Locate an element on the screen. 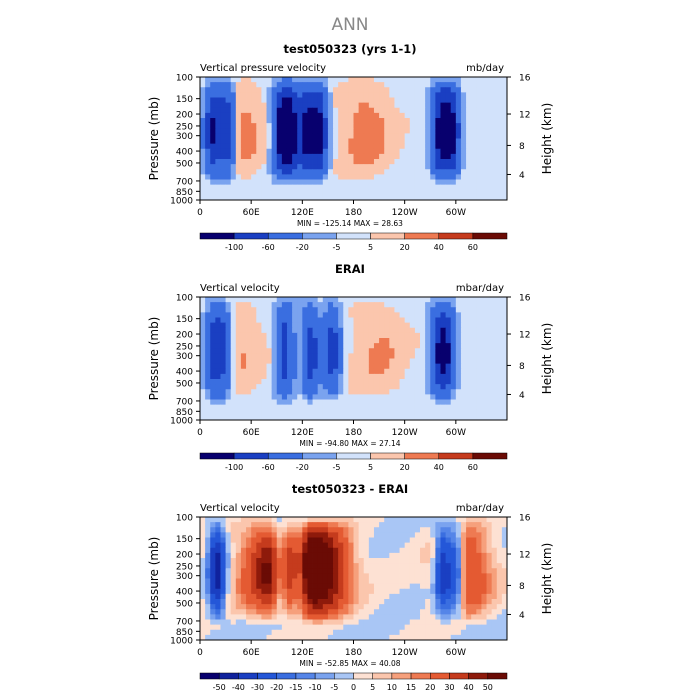  stats-label: MIN = -94.80 MAX = 27.14 is located at coordinates (349, 443).